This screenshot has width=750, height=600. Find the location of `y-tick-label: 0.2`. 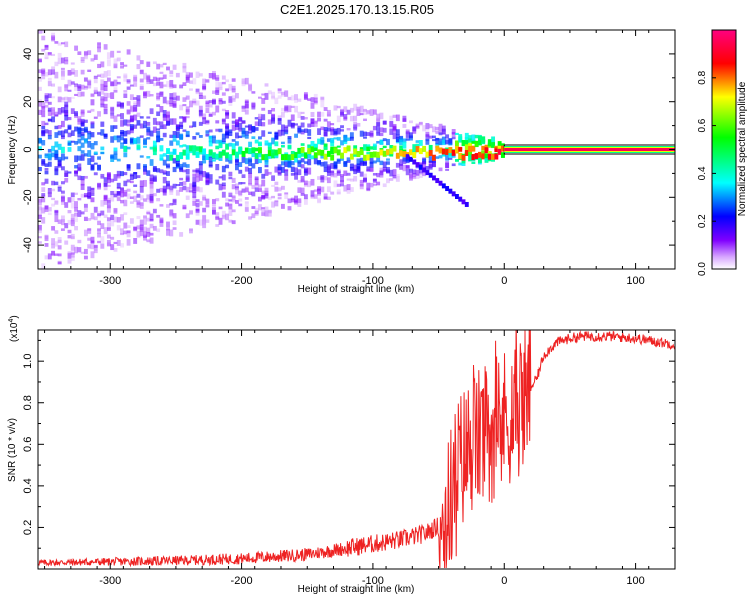

y-tick-label: 0.2 is located at coordinates (28, 527).